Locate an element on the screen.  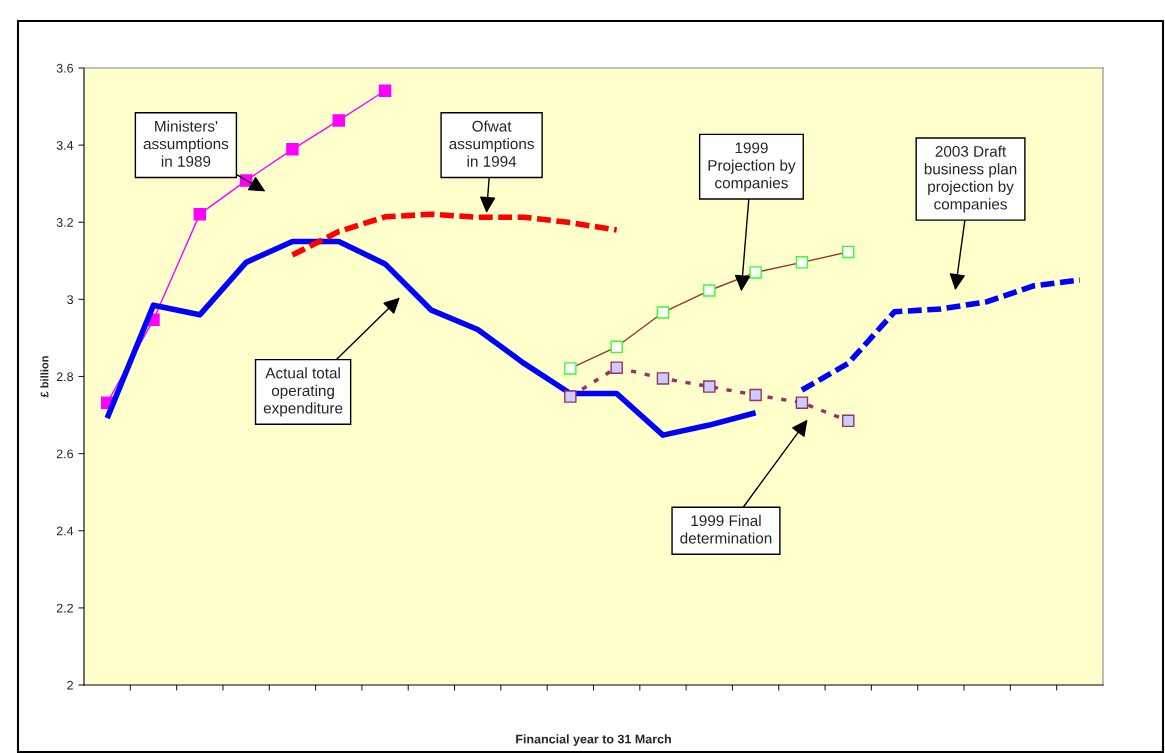
y-tick-label: 2.8 is located at coordinates (65, 377).